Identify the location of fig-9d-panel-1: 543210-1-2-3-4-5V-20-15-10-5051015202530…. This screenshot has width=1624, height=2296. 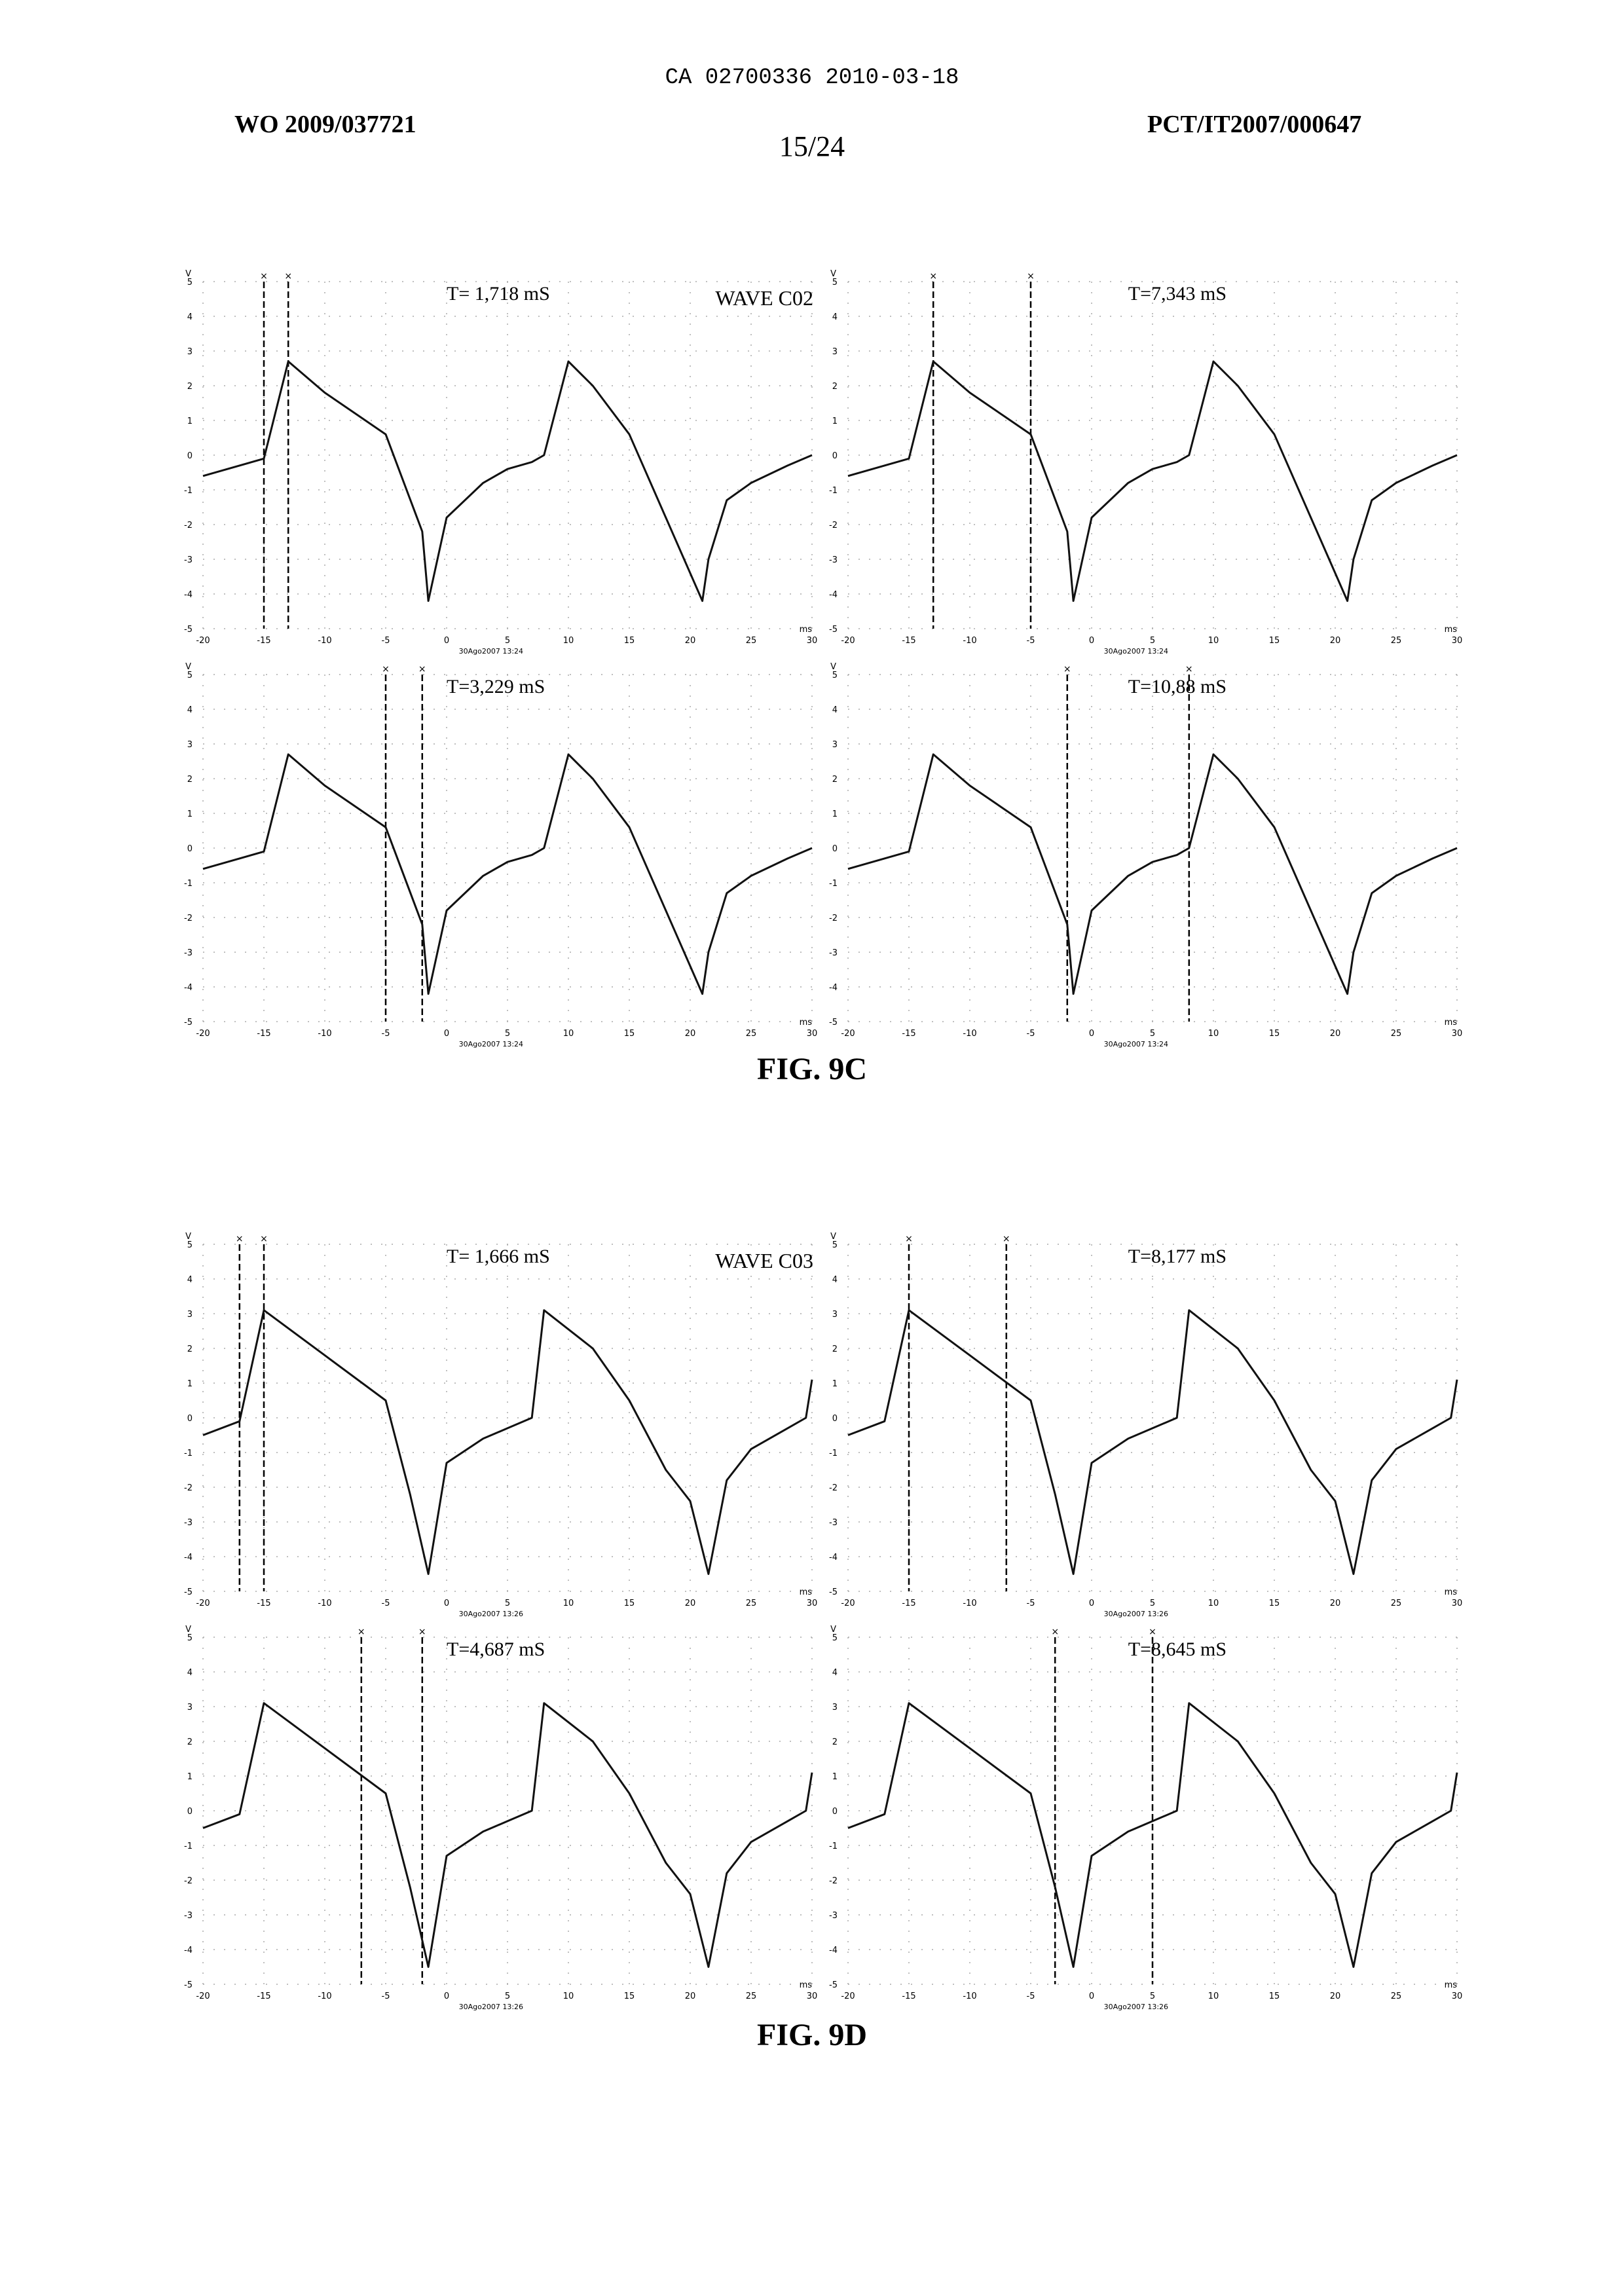
(501, 1428).